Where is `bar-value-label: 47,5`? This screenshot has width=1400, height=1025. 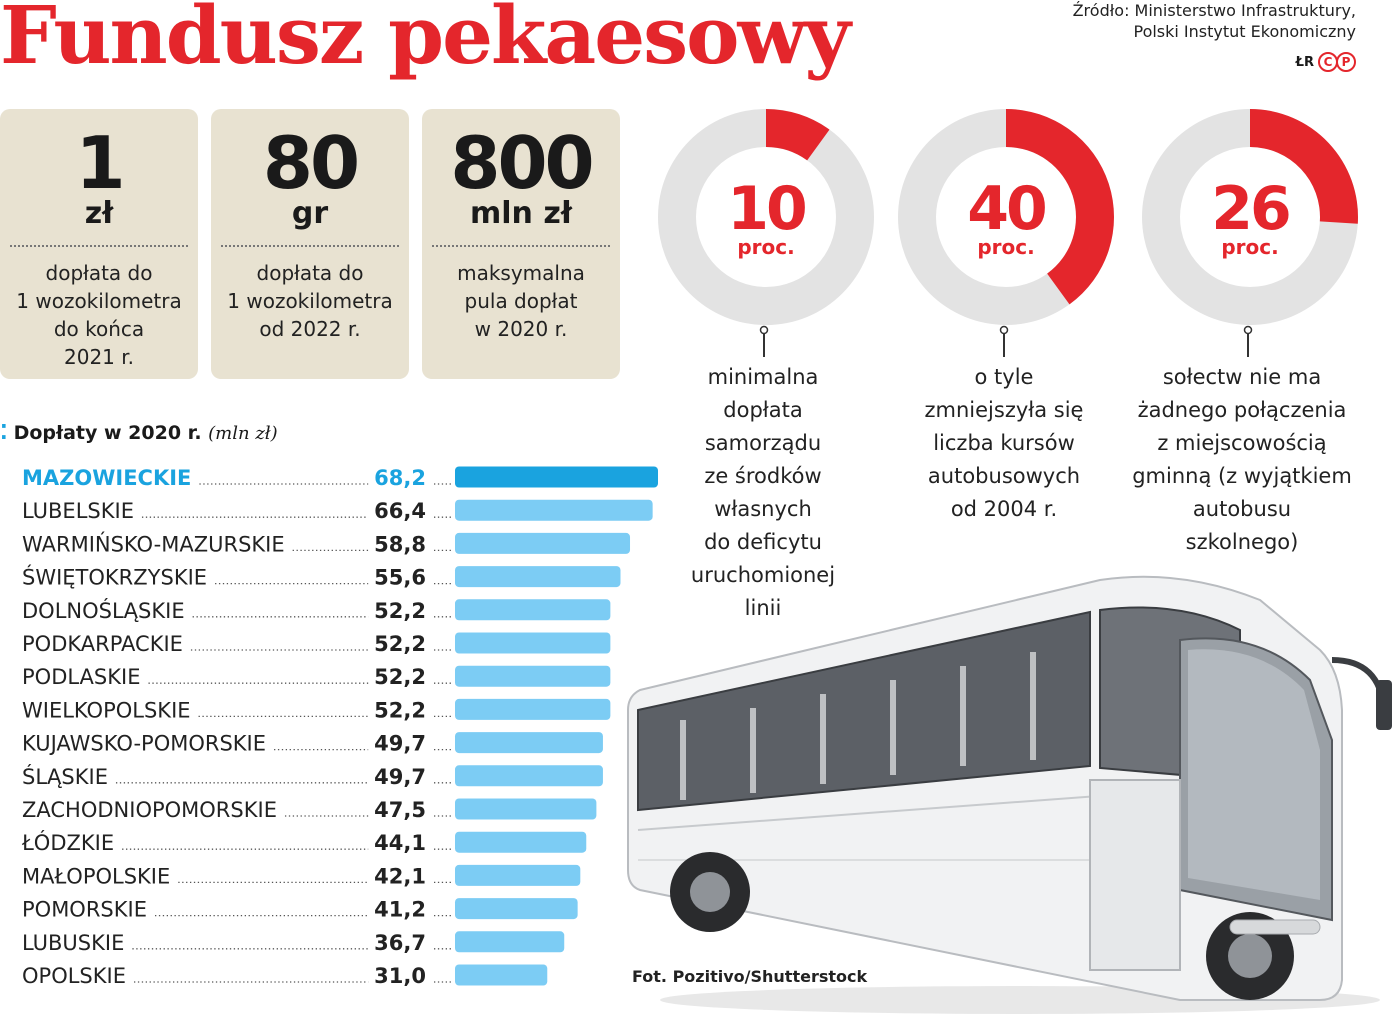
bar-value-label: 47,5 is located at coordinates (400, 810).